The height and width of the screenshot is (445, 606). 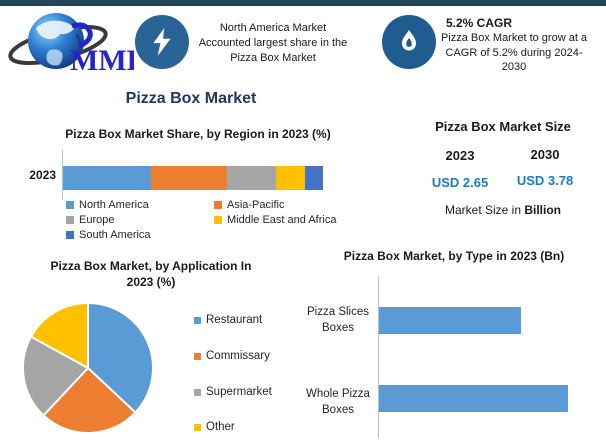 What do you see at coordinates (479, 23) in the screenshot?
I see `cagr-heading: 5.2% CAGR` at bounding box center [479, 23].